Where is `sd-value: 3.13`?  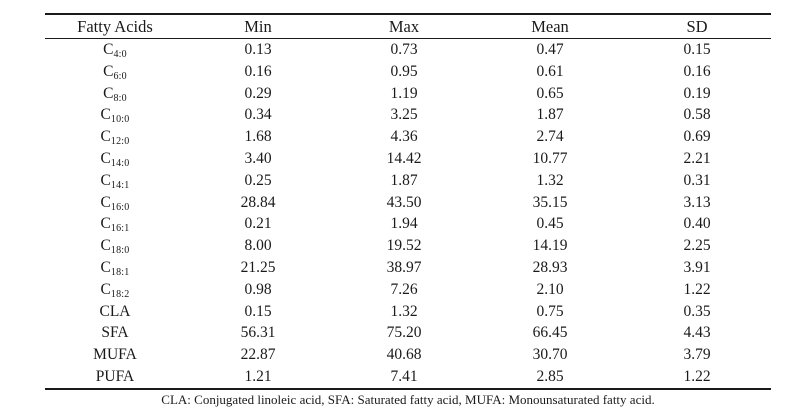 sd-value: 3.13 is located at coordinates (697, 202).